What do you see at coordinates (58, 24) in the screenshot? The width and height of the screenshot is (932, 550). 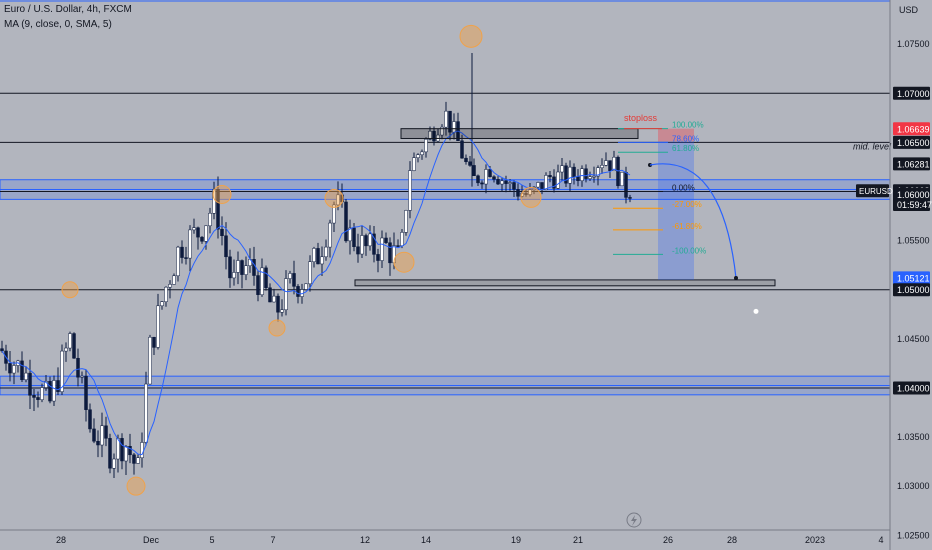 I see `indicator-legend: MA (9, close, 0, SMA, 5)` at bounding box center [58, 24].